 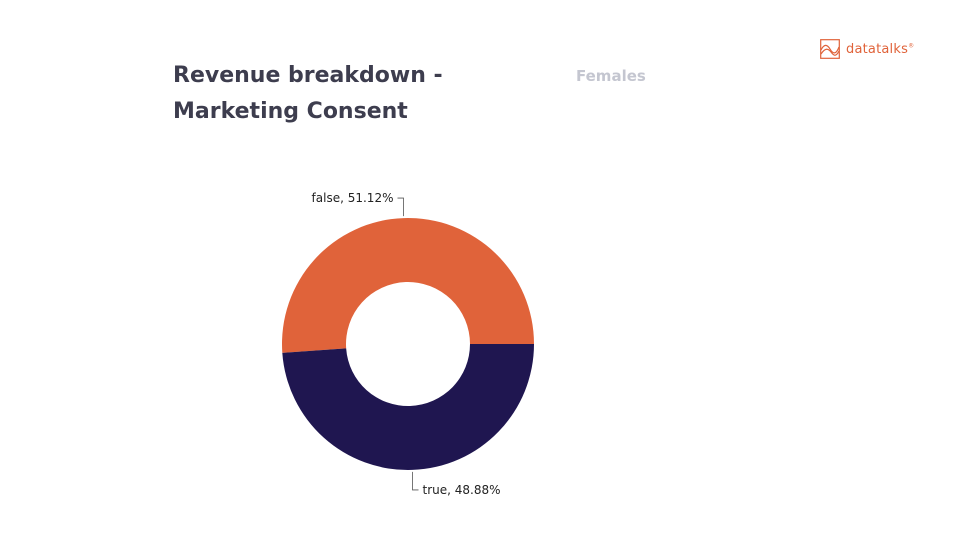 I want to click on wave-chart-icon, so click(x=830, y=49).